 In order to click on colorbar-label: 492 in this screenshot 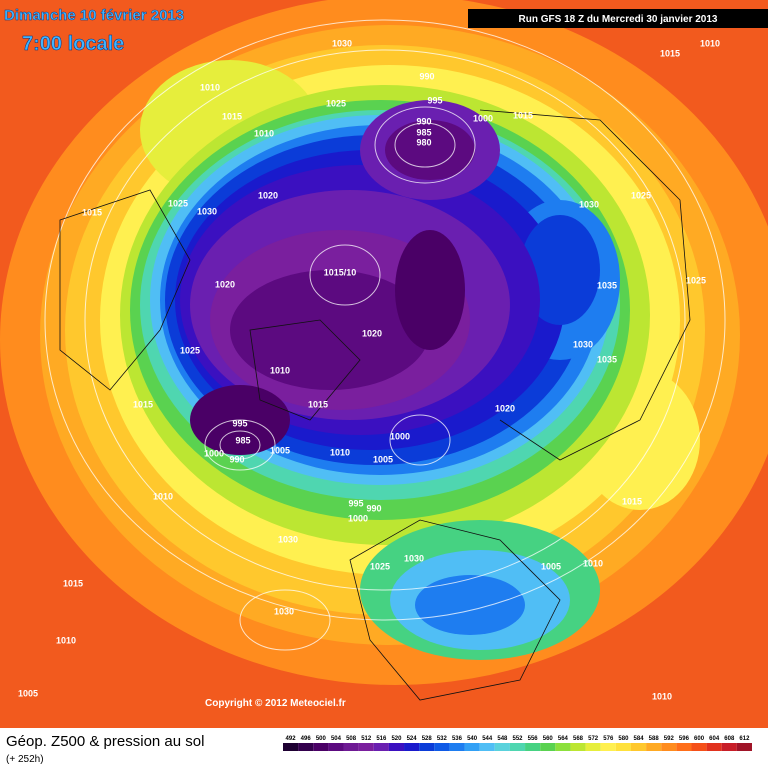, I will do `click(291, 739)`.